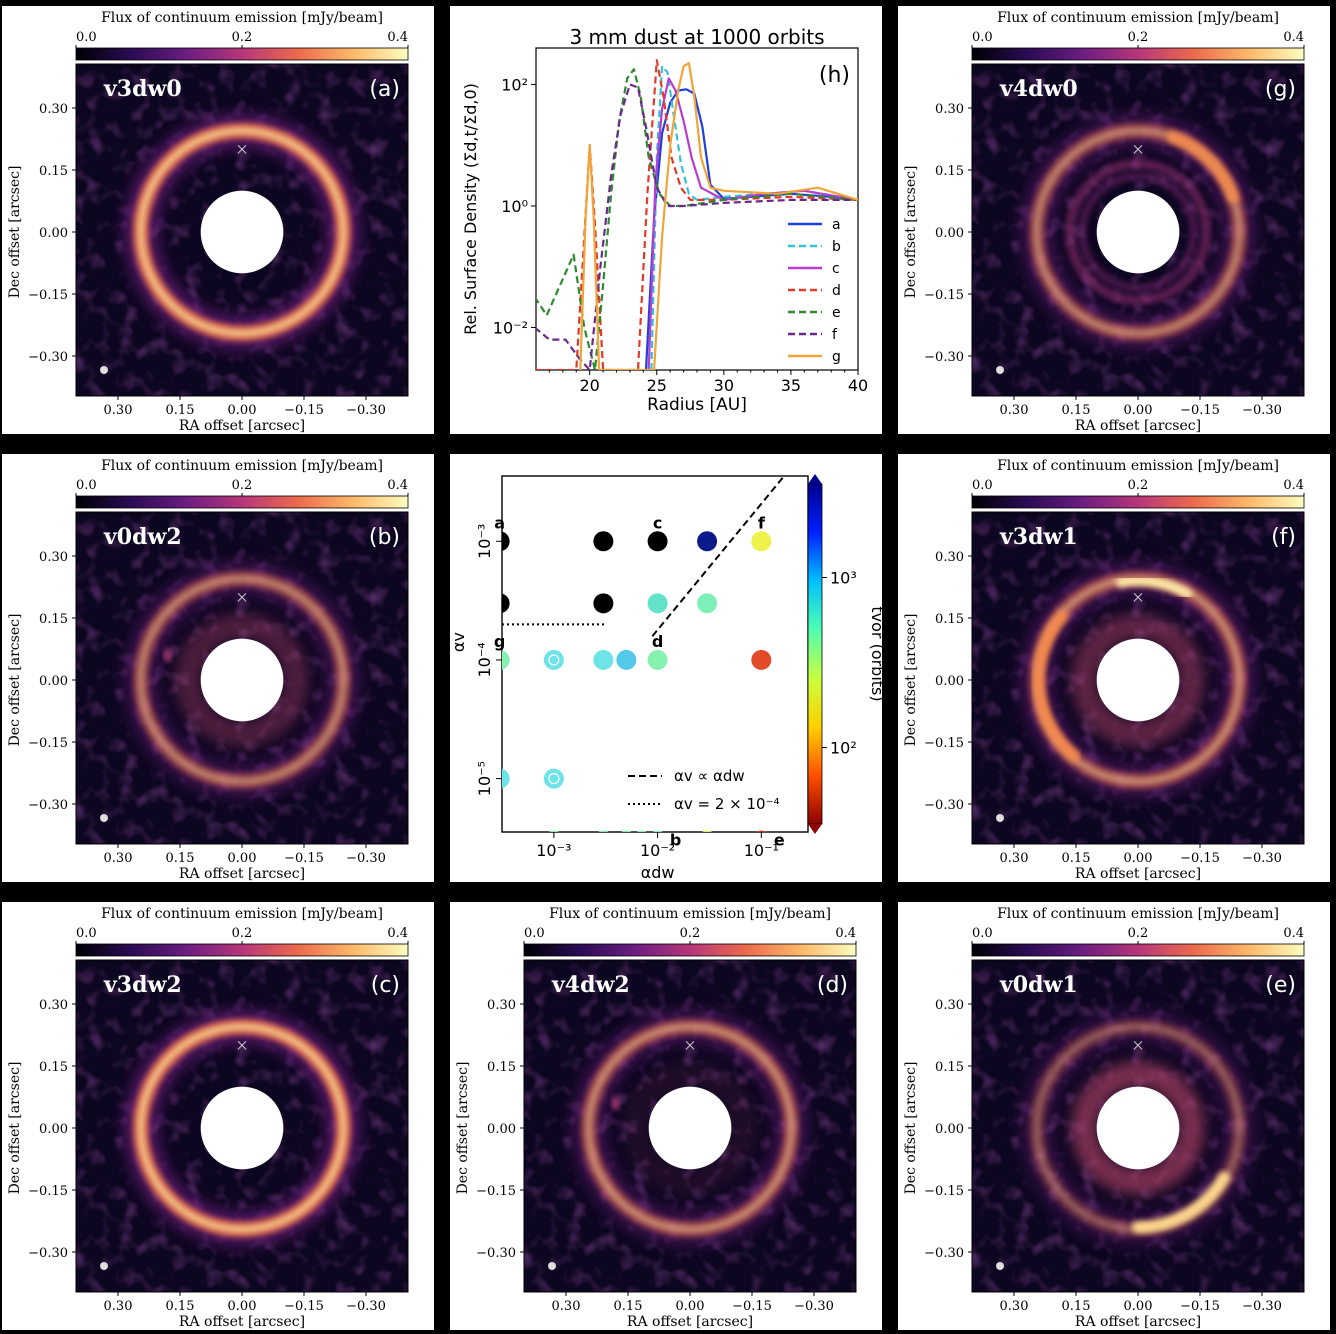 Image resolution: width=1336 pixels, height=1334 pixels. Describe the element at coordinates (53, 109) in the screenshot. I see `y-tick-label: 0.30` at that location.